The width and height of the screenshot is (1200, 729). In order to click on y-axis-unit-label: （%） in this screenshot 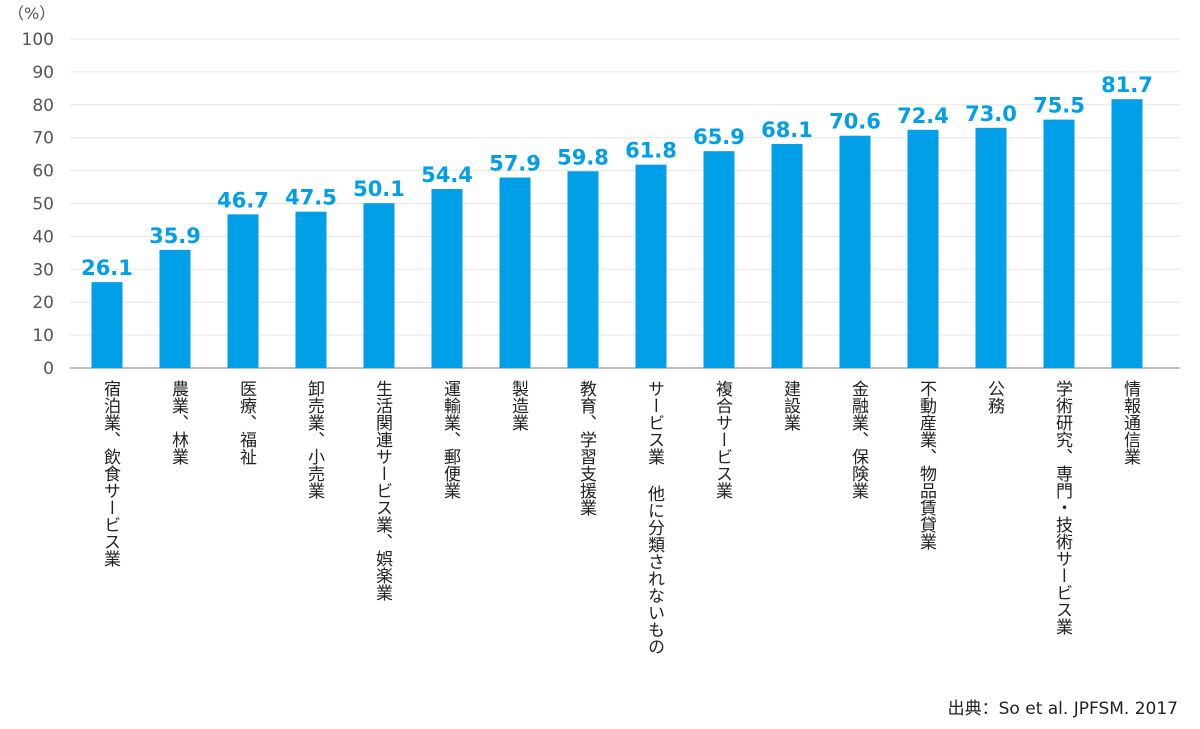, I will do `click(32, 13)`.